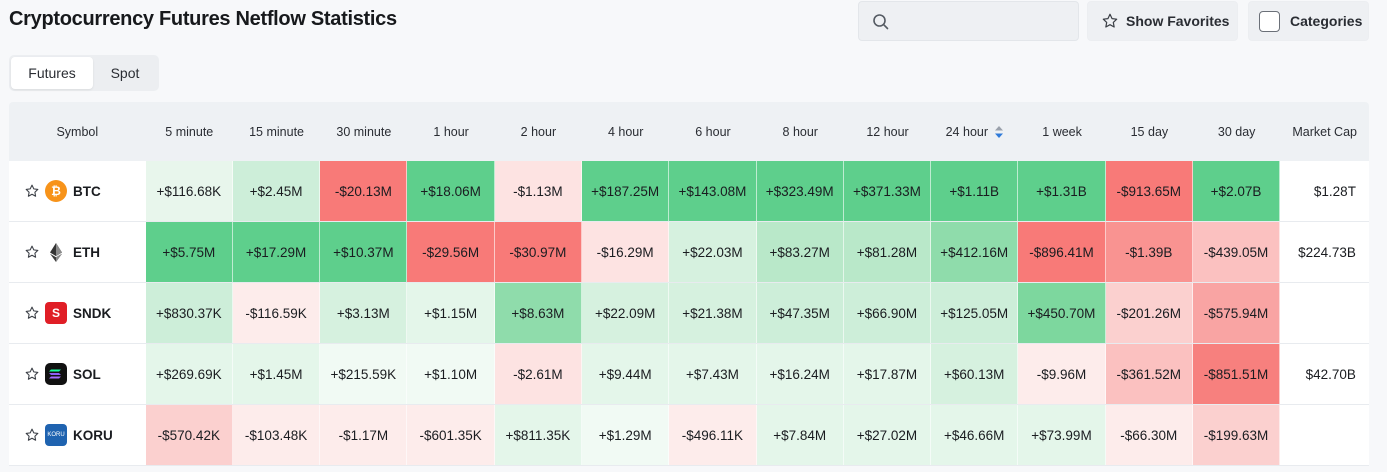 The image size is (1387, 472). I want to click on ethereum-logo-icon, so click(56, 252).